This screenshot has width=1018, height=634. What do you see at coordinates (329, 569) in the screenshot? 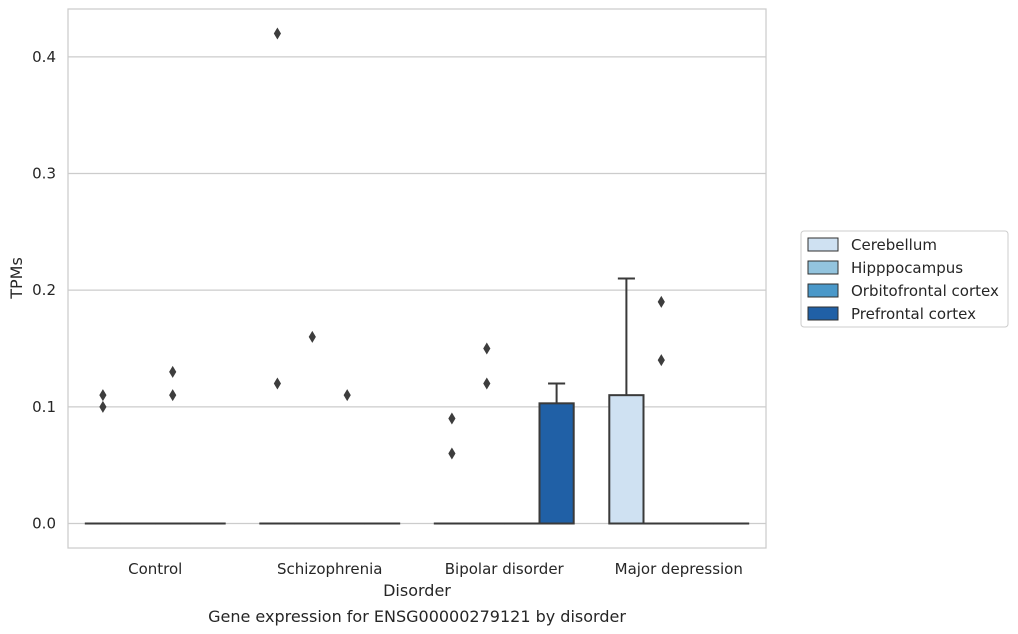
I see `x-tick-label: Schizophrenia` at bounding box center [329, 569].